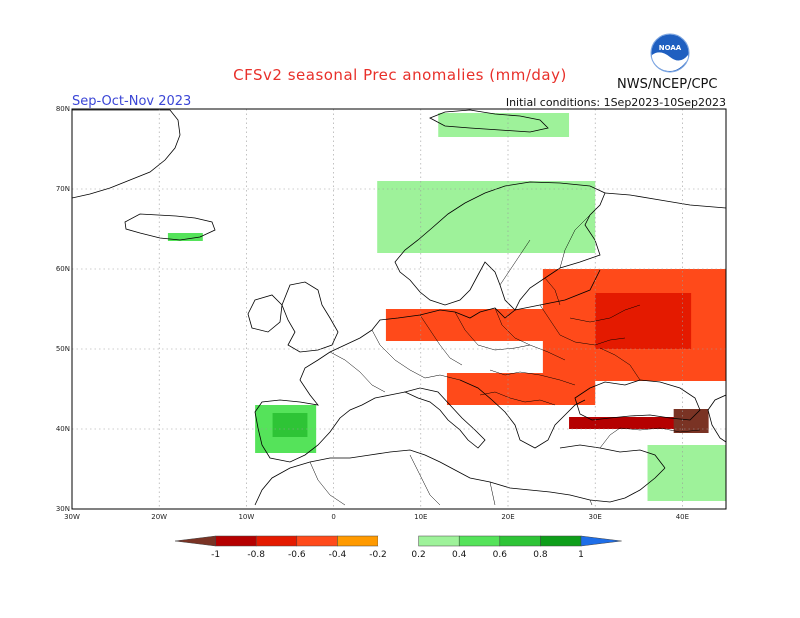 The height and width of the screenshot is (618, 800). What do you see at coordinates (159, 517) in the screenshot?
I see `lon-tick-label: 20W` at bounding box center [159, 517].